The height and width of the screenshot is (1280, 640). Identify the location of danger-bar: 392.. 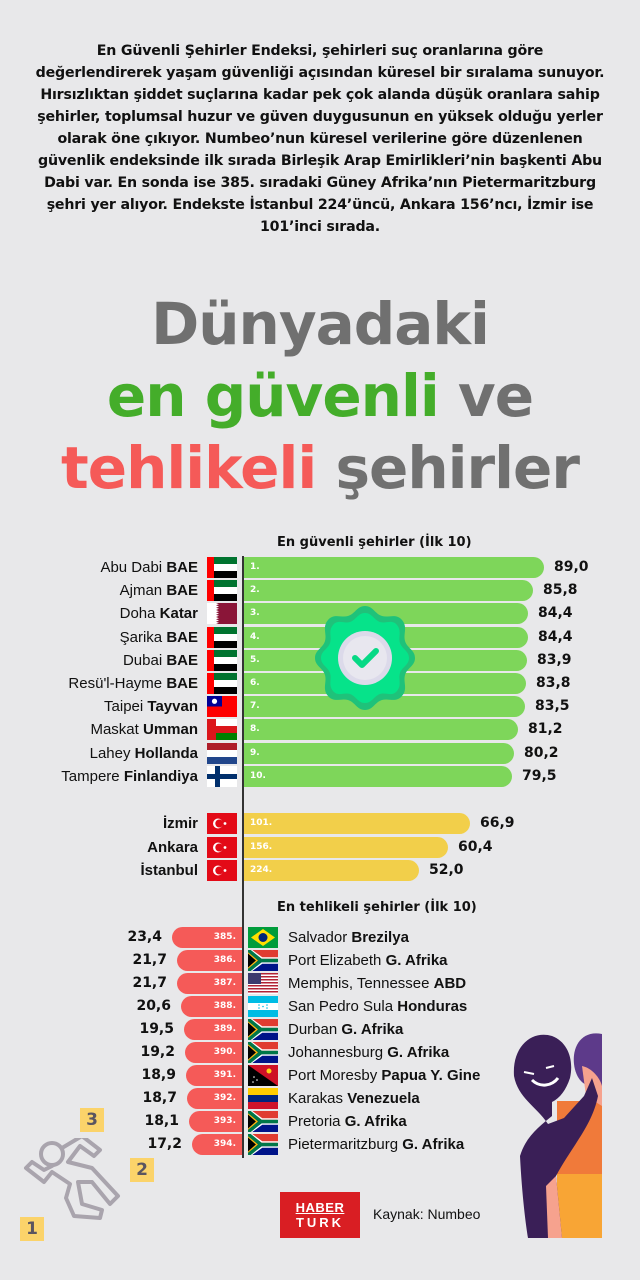
(214, 1098).